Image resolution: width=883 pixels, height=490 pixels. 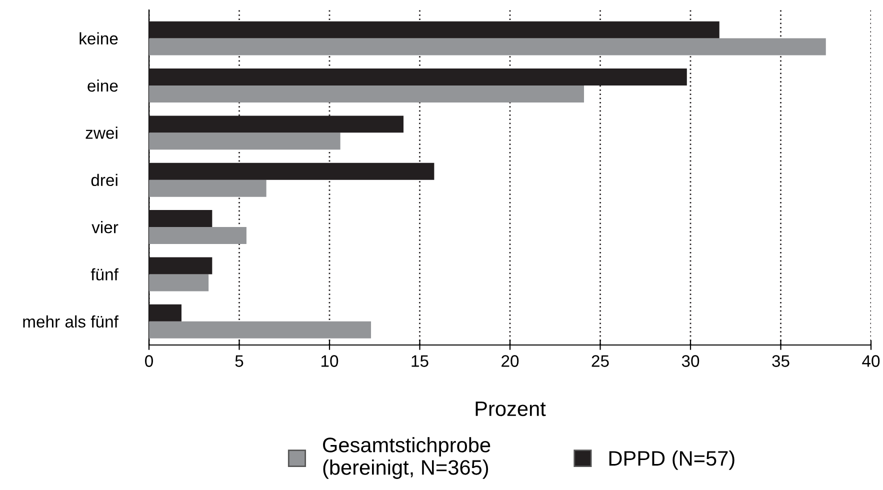 I want to click on y-tick-label: zwei, so click(x=102, y=132).